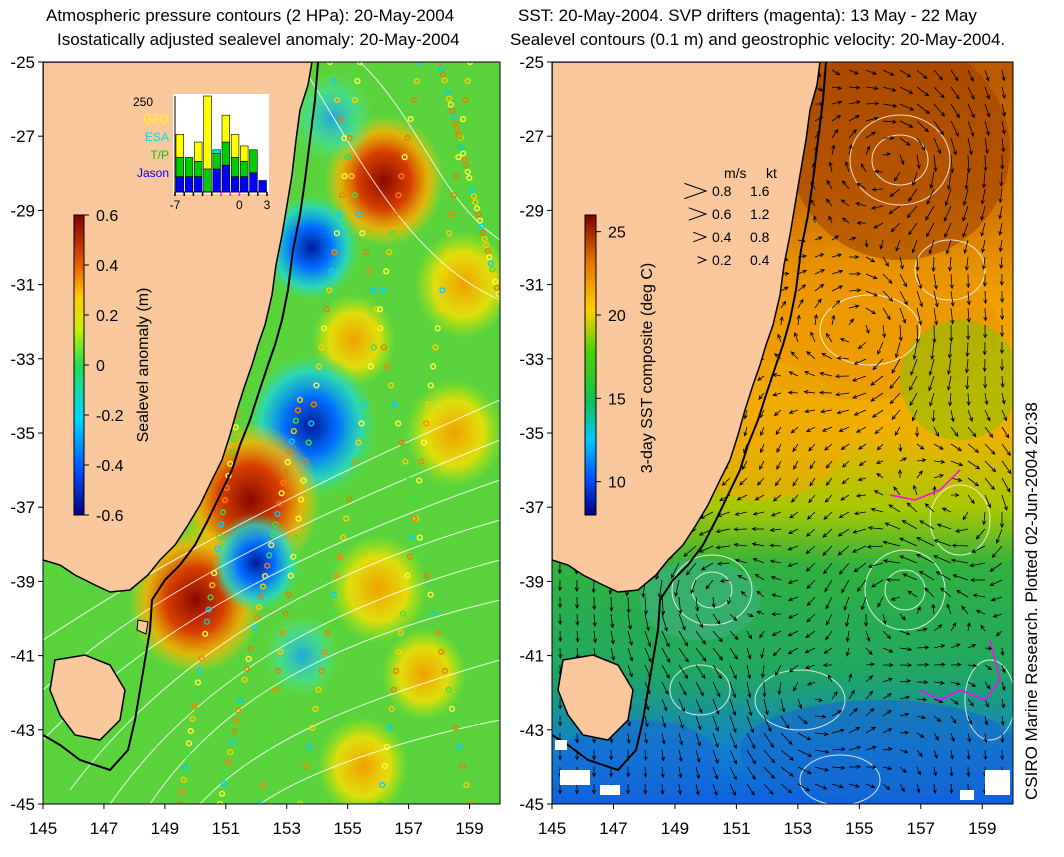 This screenshot has height=857, width=1064. I want to click on velocity-legend-arrow, so click(702, 260).